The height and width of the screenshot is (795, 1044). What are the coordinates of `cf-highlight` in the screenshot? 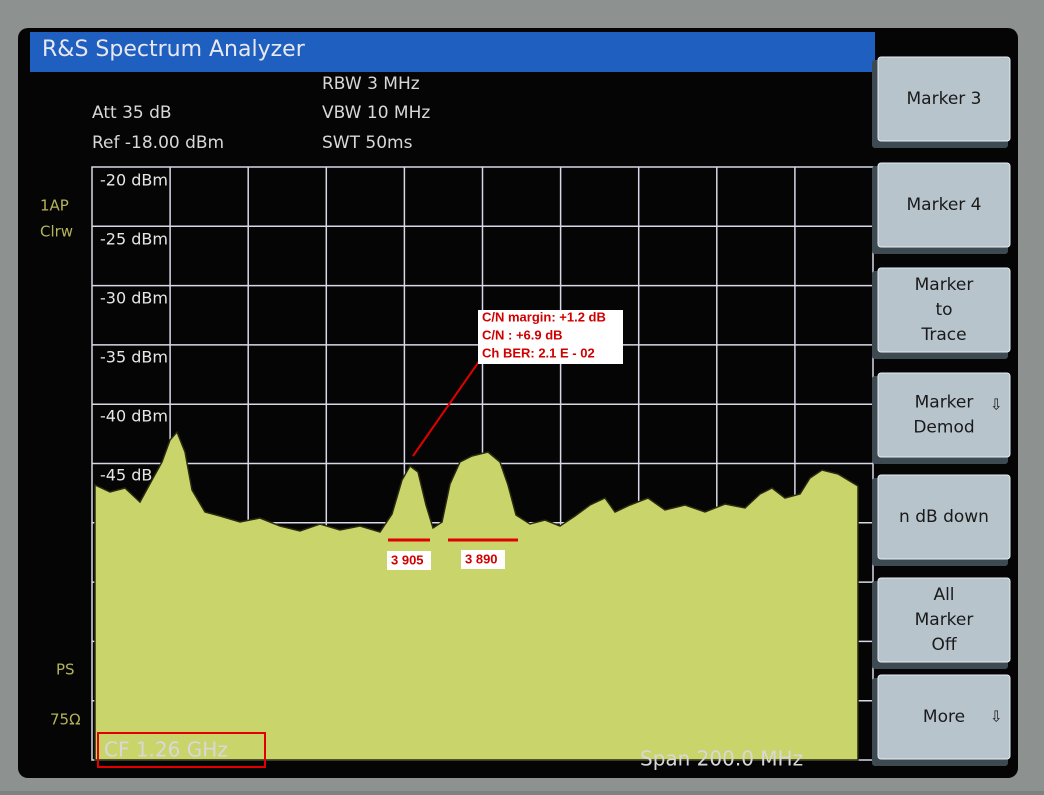 It's located at (181, 750).